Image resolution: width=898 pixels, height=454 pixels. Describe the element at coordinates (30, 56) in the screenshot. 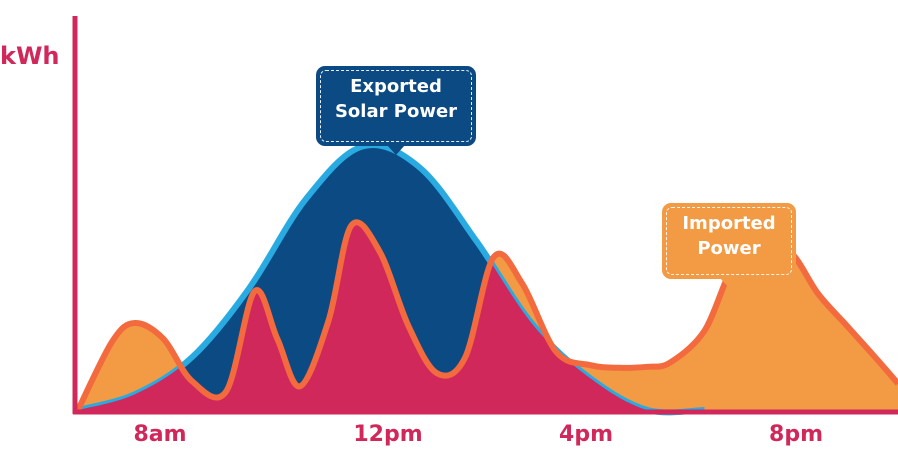

I see `y-axis-label: kWh` at that location.